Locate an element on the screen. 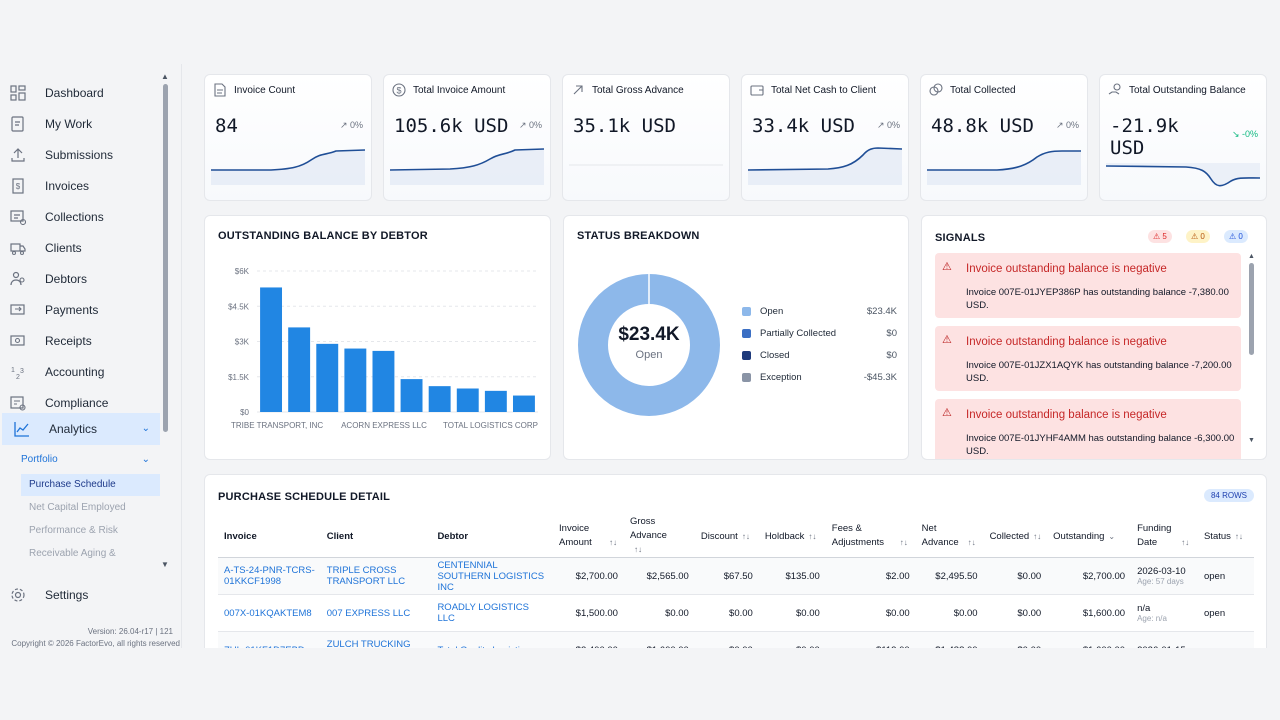 Image resolution: width=1280 pixels, height=720 pixels. submenu-portfolio: Portfolio ⌄ is located at coordinates (90, 462).